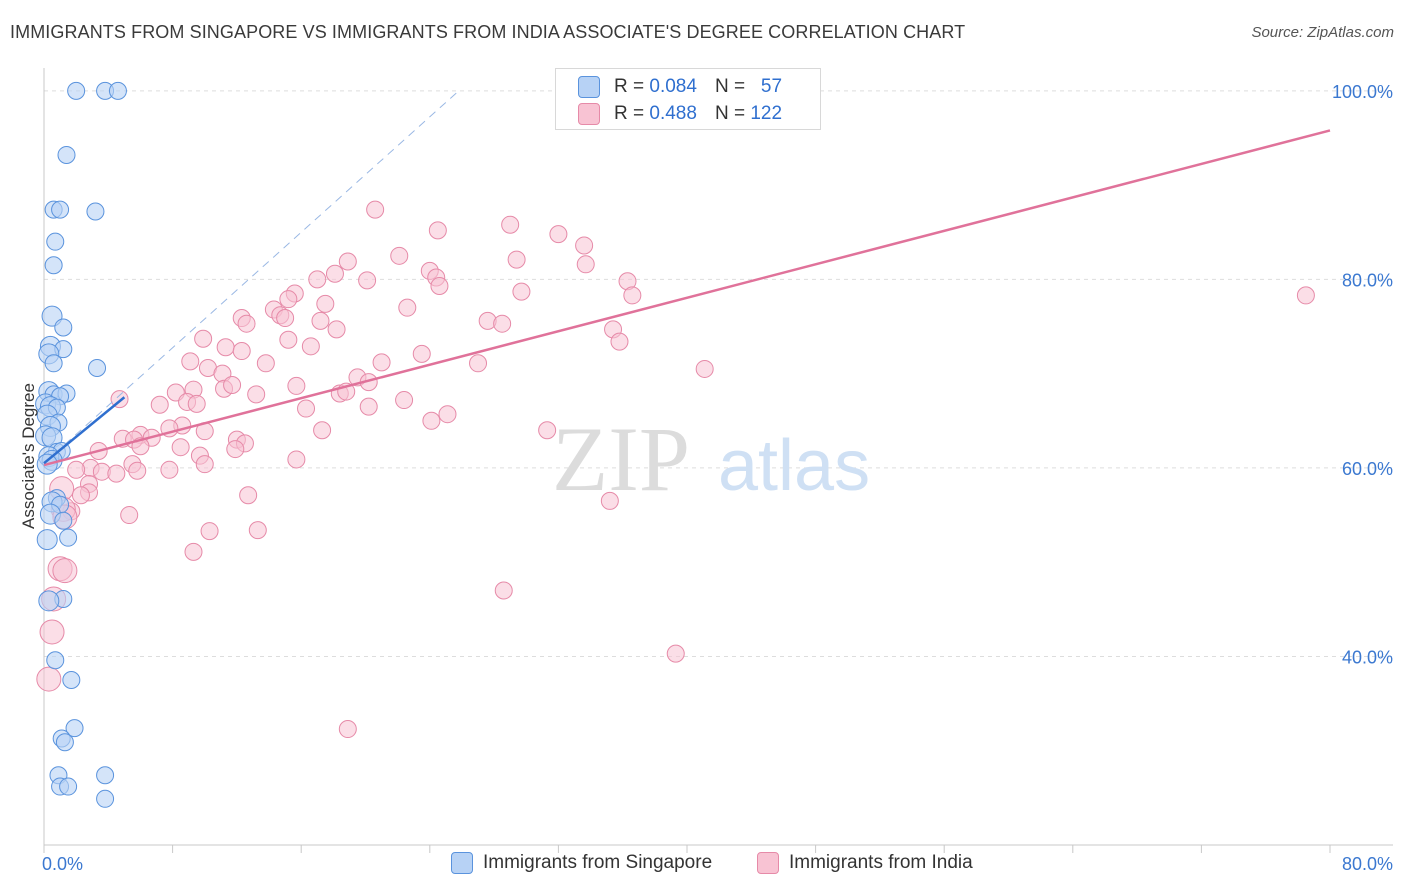  Describe the element at coordinates (1362, 92) in the screenshot. I see `y-tick-label-3: 100.0%` at that location.